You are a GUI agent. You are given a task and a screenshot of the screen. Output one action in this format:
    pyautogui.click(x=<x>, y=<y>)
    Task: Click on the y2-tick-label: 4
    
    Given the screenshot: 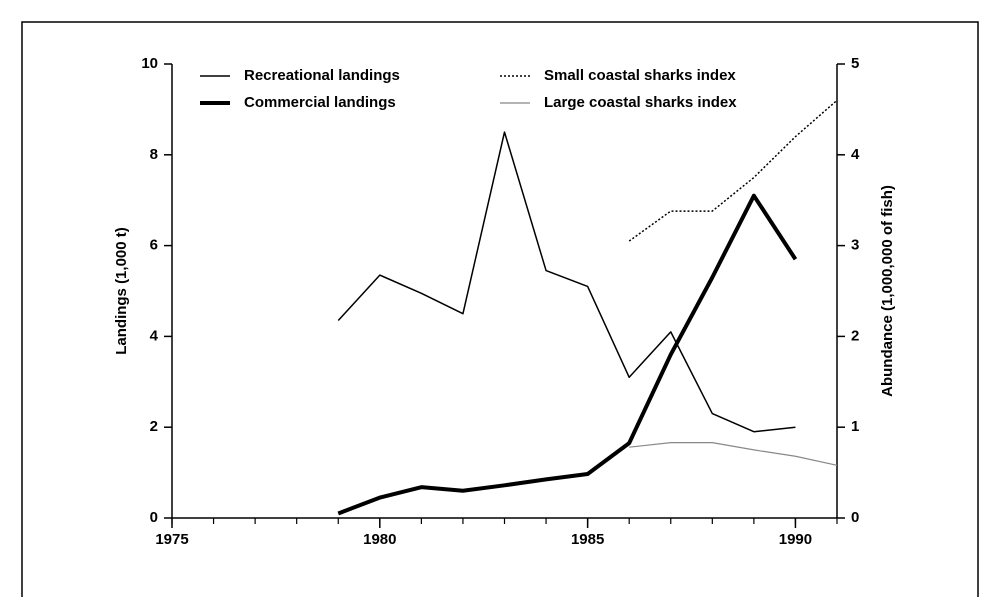 What is the action you would take?
    pyautogui.click(x=855, y=154)
    